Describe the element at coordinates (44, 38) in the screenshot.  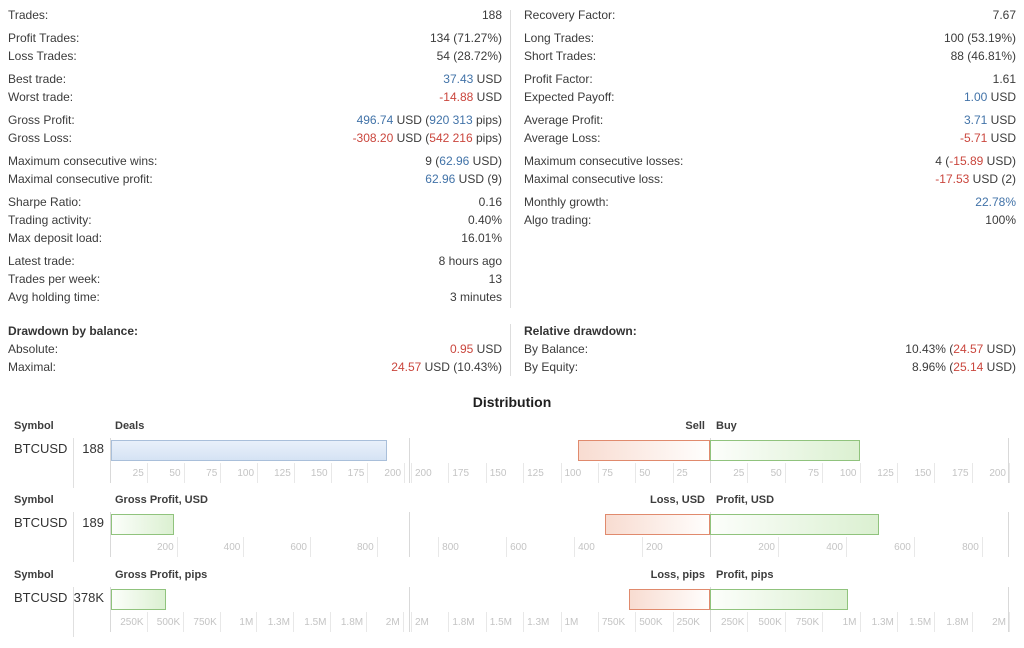
I see `stat-label: Profit Trades:` at that location.